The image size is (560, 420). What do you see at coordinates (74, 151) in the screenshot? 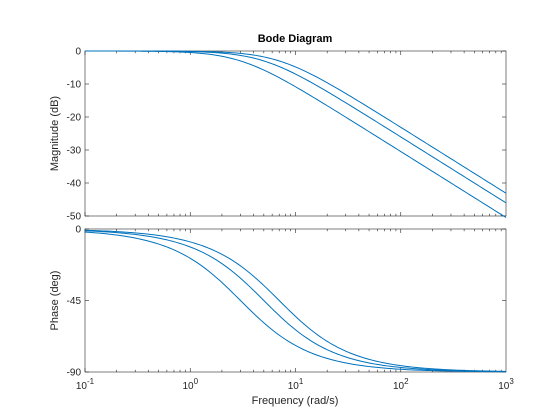
I see `magnitude-ytick-label: -30` at bounding box center [74, 151].